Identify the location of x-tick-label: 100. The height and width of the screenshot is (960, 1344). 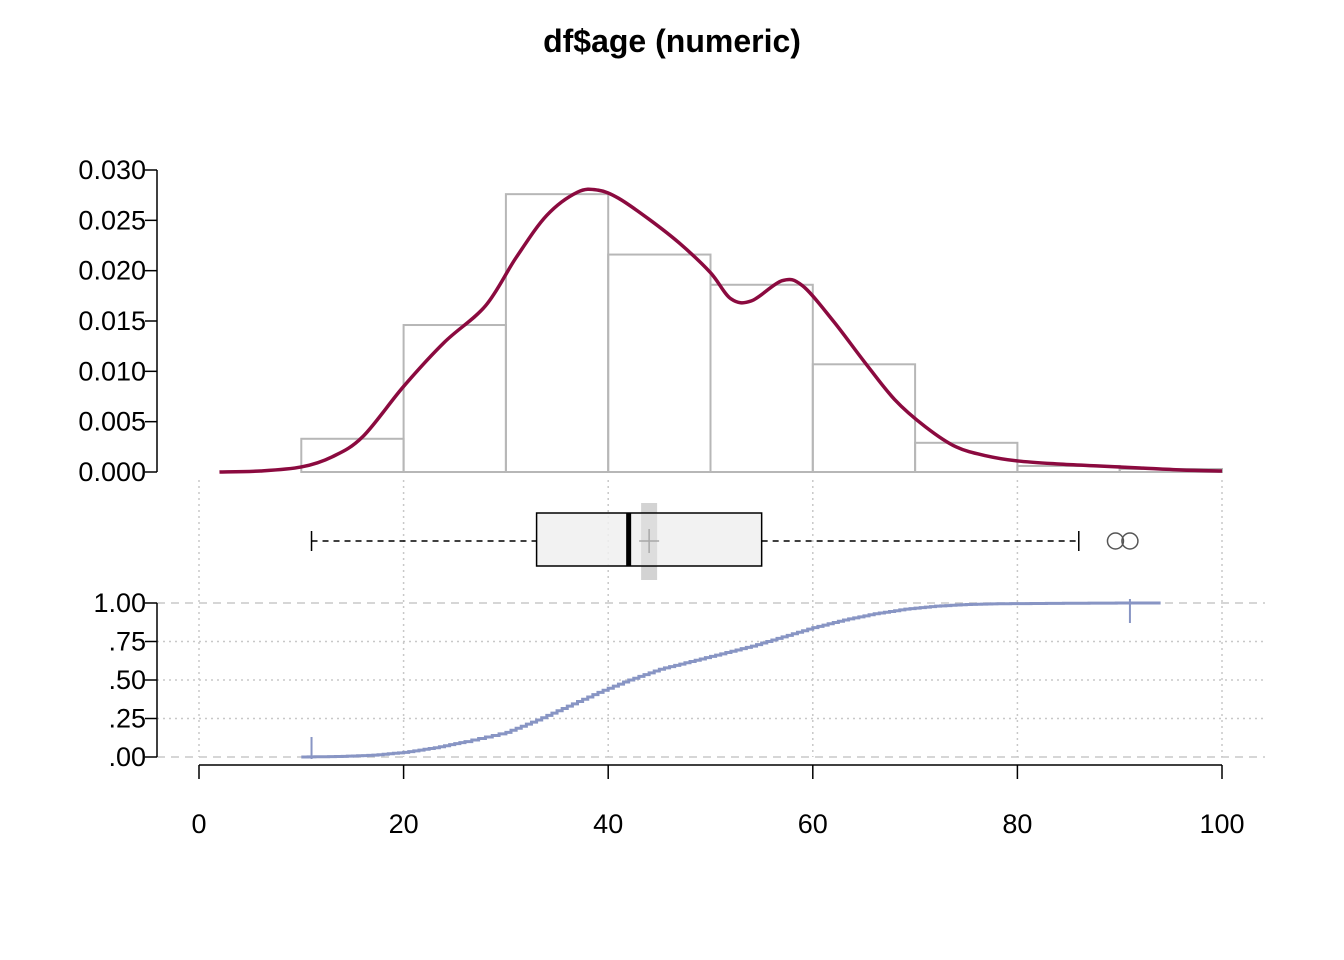
(1221, 824).